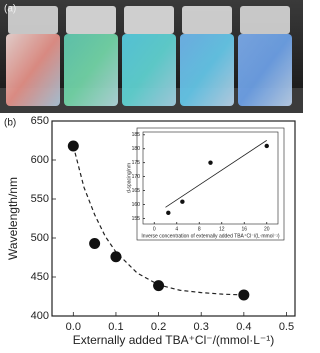  What do you see at coordinates (136, 177) in the screenshot?
I see `y-tick-label: 170` at bounding box center [136, 177].